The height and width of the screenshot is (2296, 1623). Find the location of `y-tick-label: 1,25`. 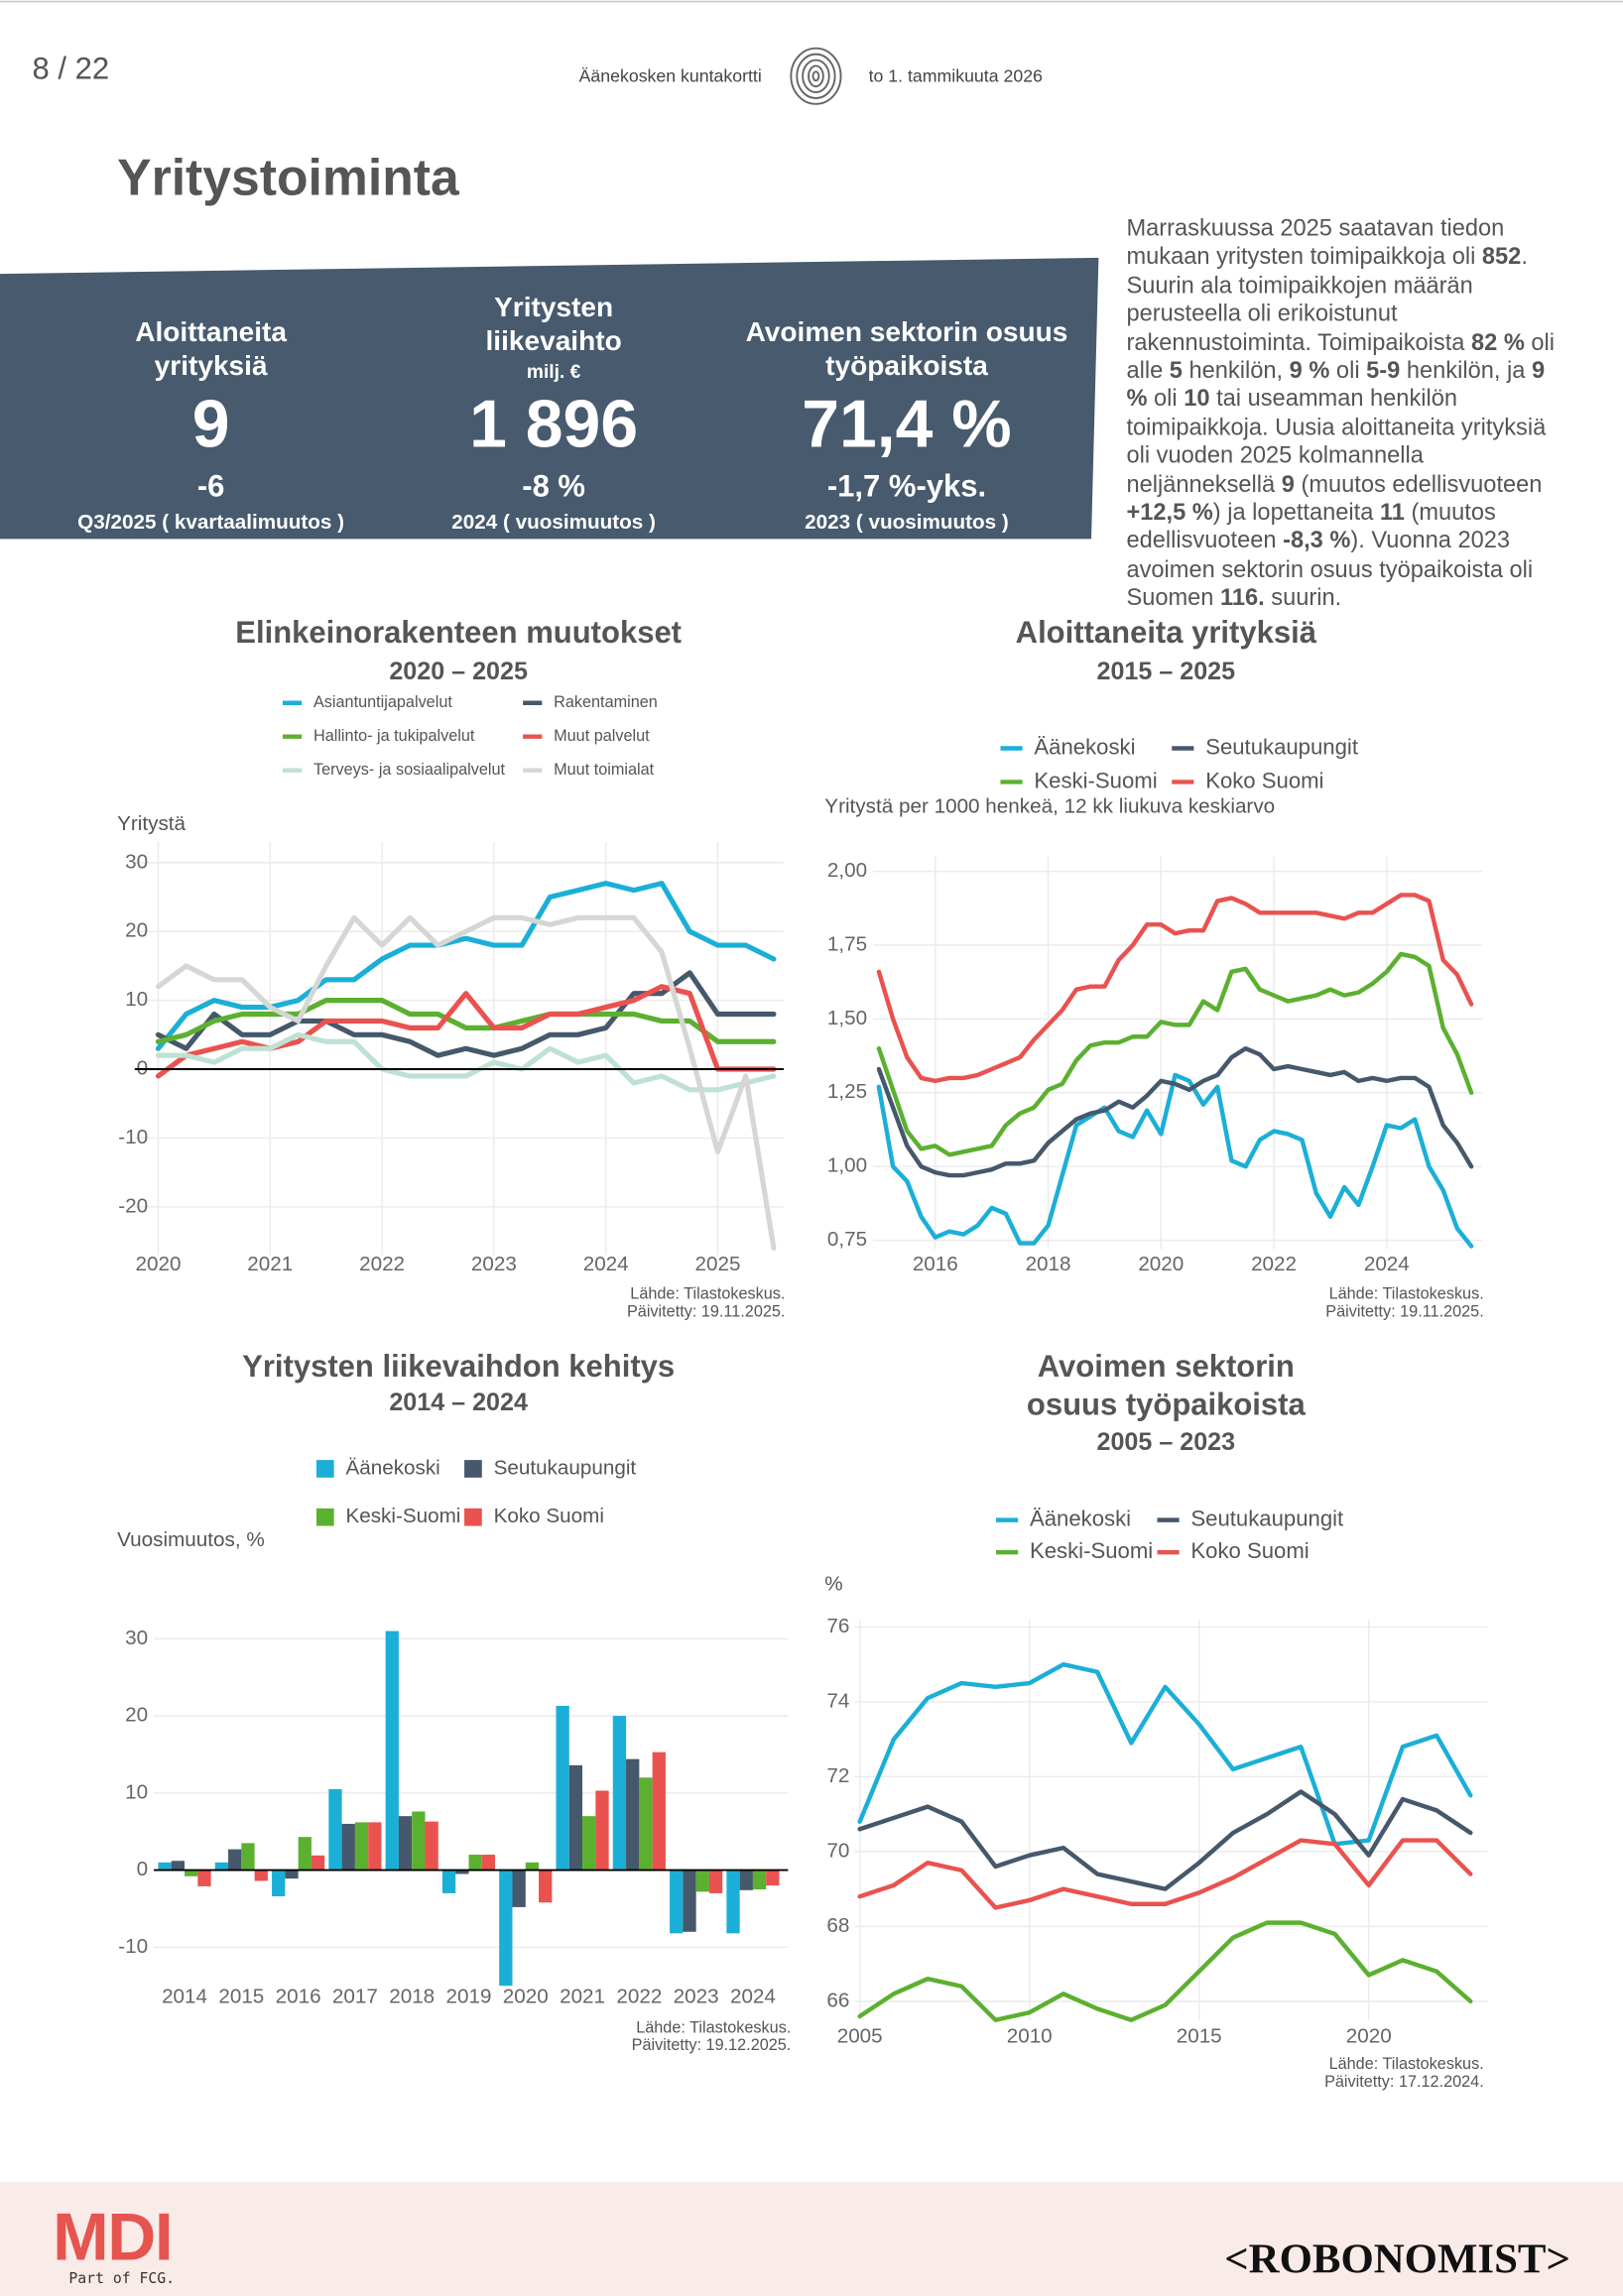

y-tick-label: 1,25 is located at coordinates (847, 1091).